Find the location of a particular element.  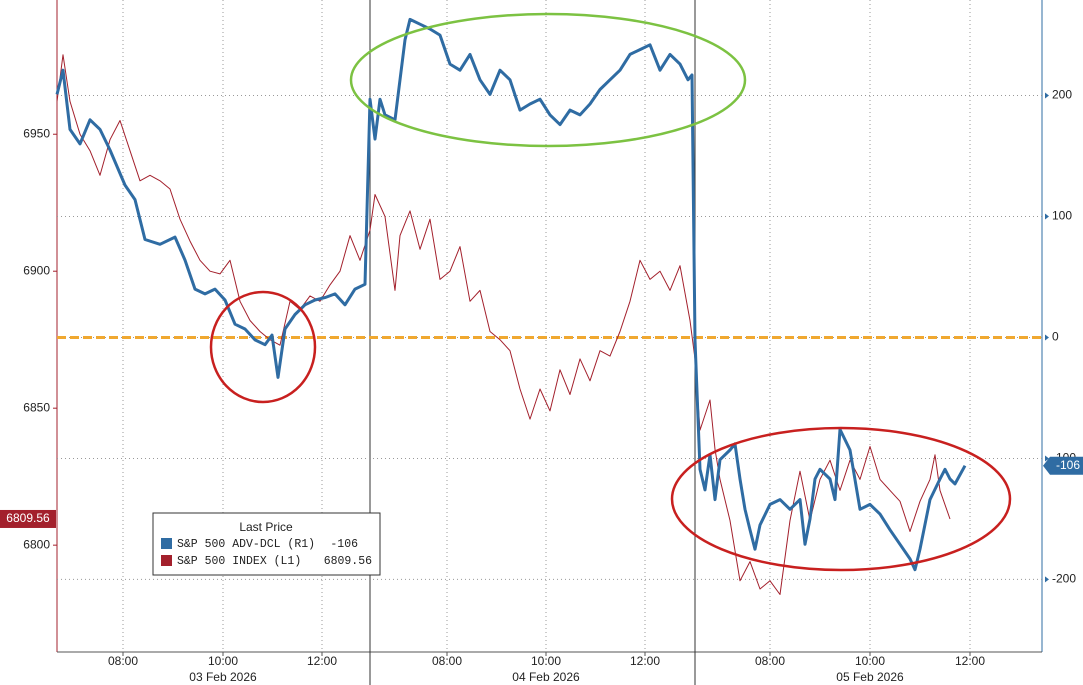

x-date-label: 05 Feb 2026 is located at coordinates (870, 677).